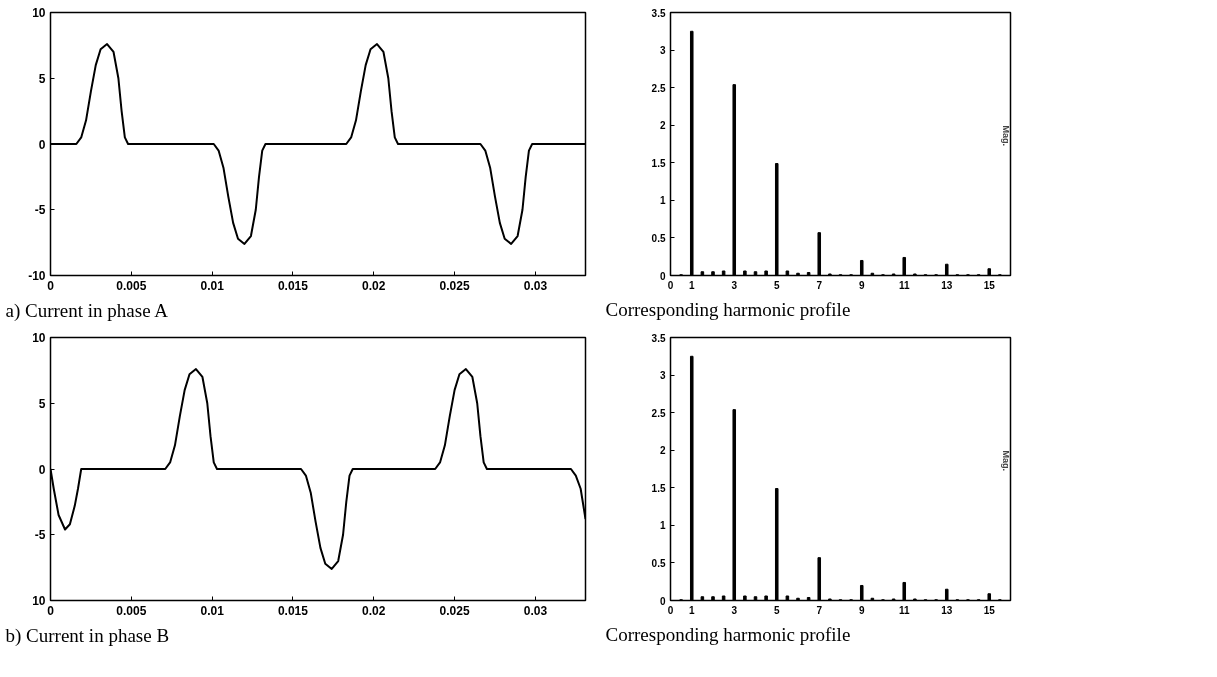 This screenshot has width=1217, height=677. Describe the element at coordinates (87, 310) in the screenshot. I see `text: a) Current in phase A` at that location.